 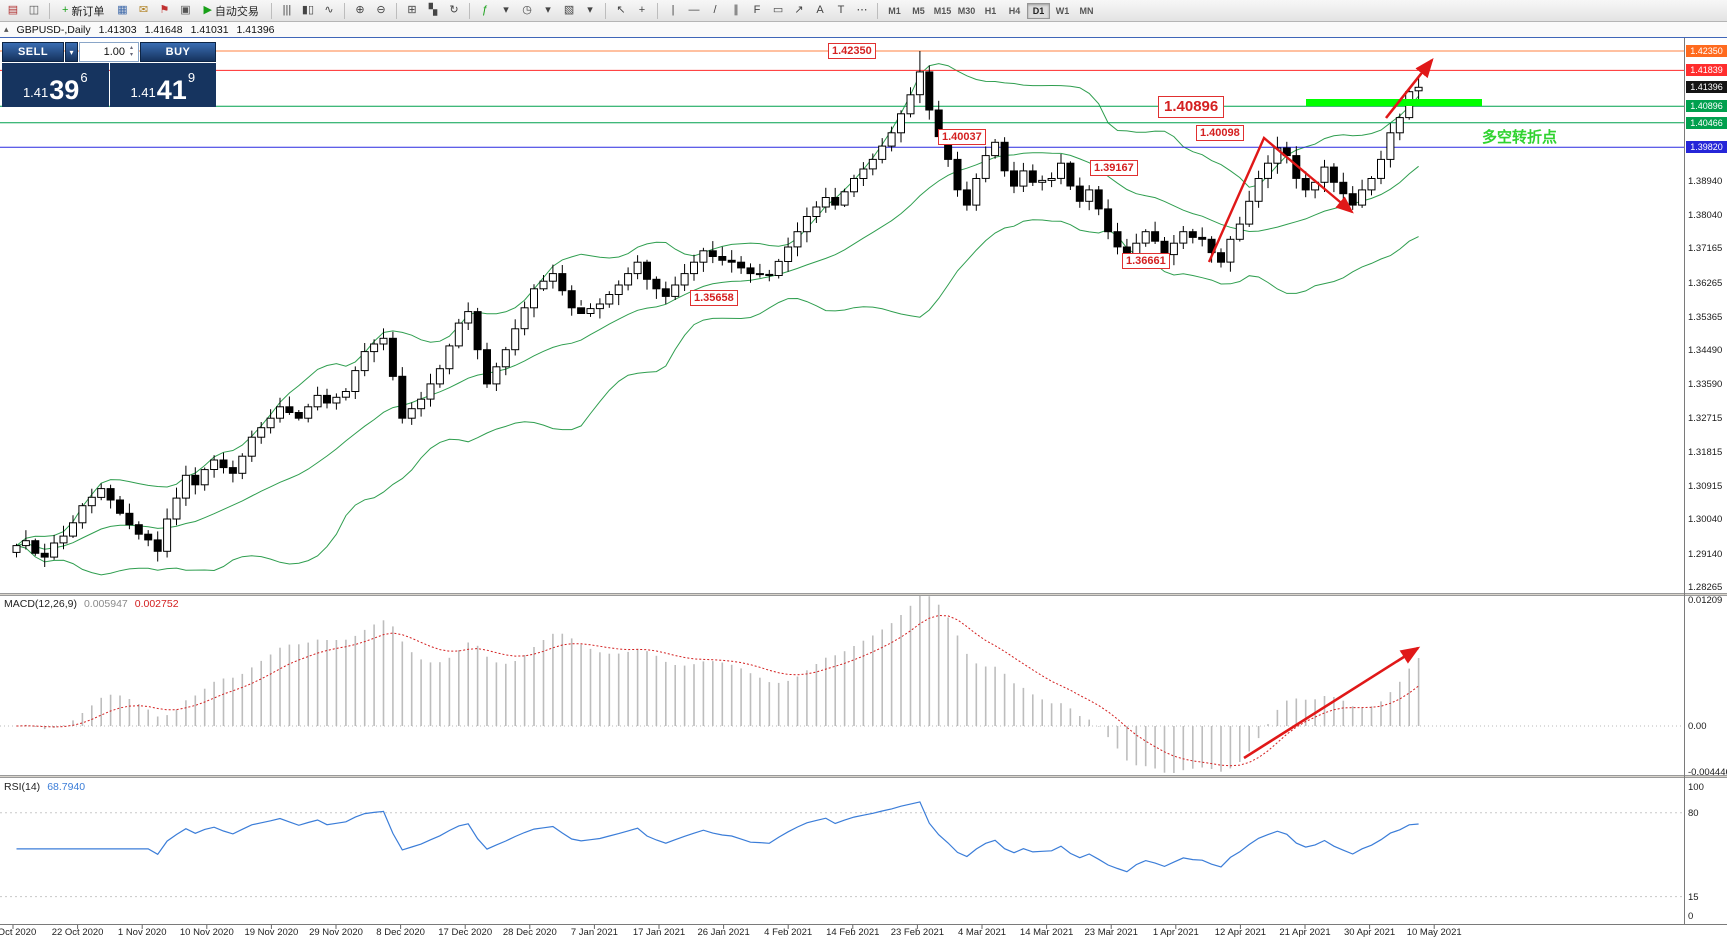 What do you see at coordinates (1409, 88) in the screenshot?
I see `breakout-arrow` at bounding box center [1409, 88].